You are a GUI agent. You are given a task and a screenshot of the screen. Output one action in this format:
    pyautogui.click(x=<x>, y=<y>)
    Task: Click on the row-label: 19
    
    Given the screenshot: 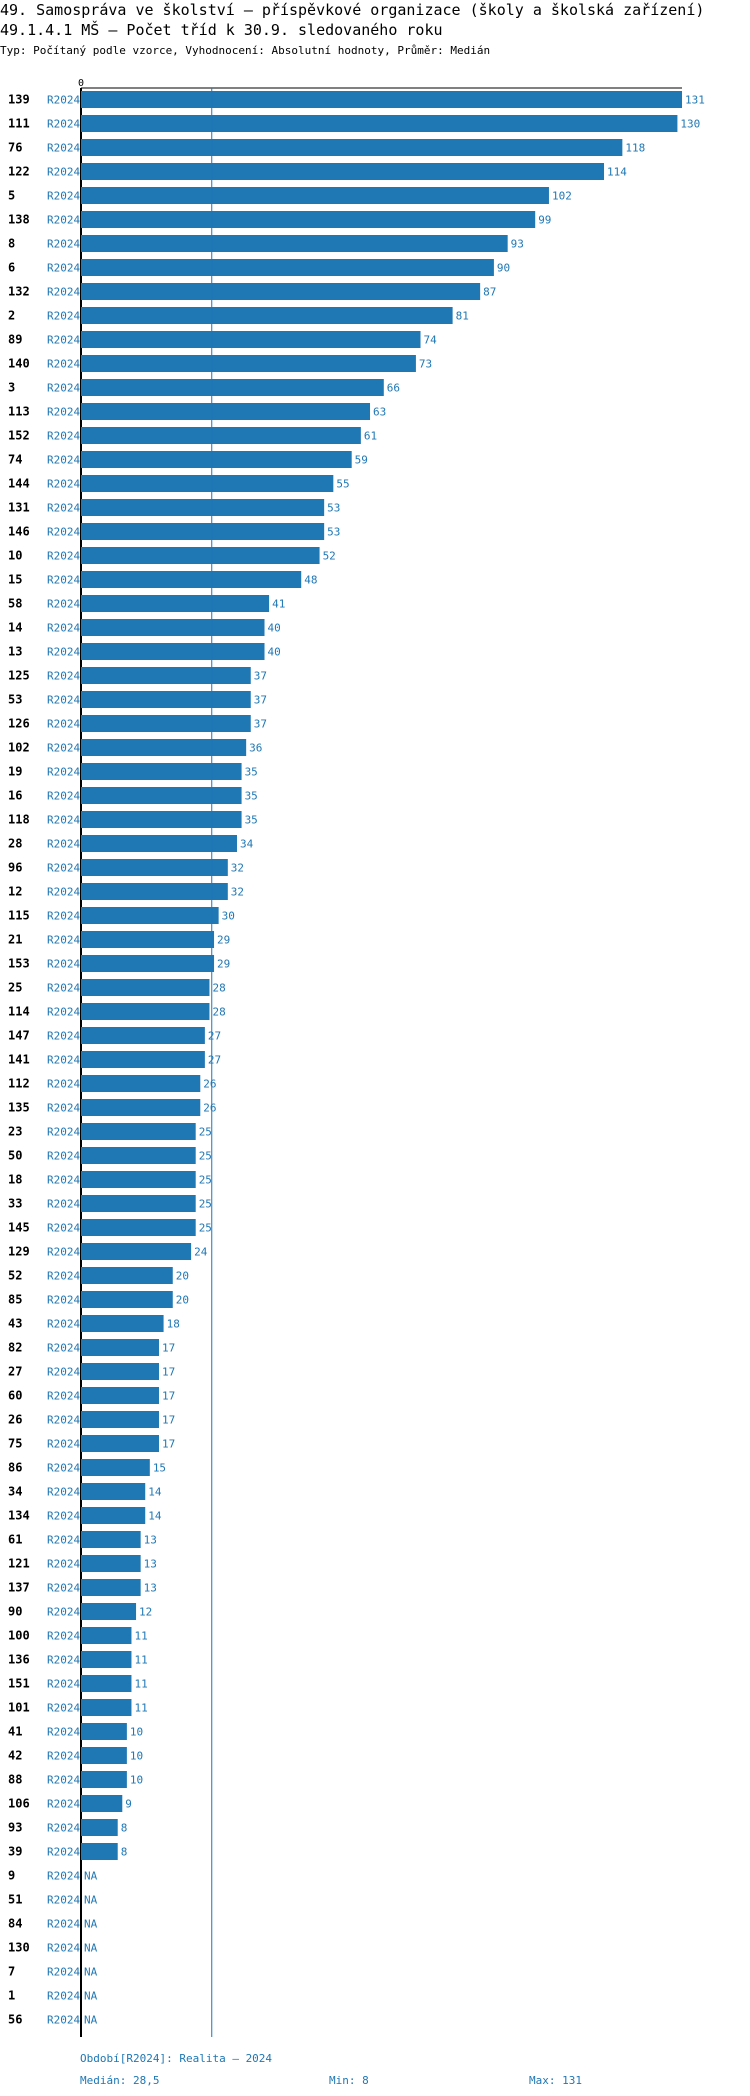 What is the action you would take?
    pyautogui.click(x=15, y=772)
    